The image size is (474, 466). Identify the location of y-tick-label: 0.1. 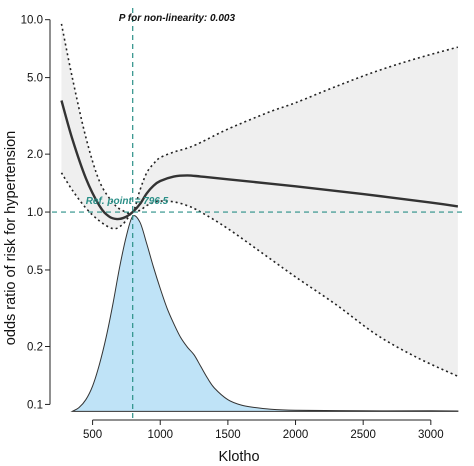
(35, 405).